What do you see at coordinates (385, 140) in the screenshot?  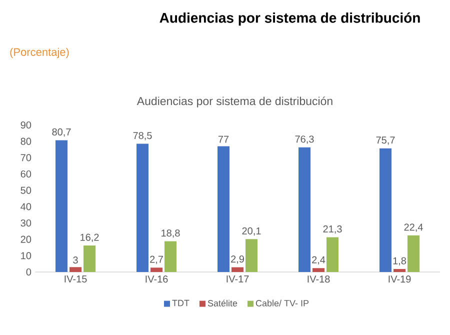 I see `data-label: 75,7` at bounding box center [385, 140].